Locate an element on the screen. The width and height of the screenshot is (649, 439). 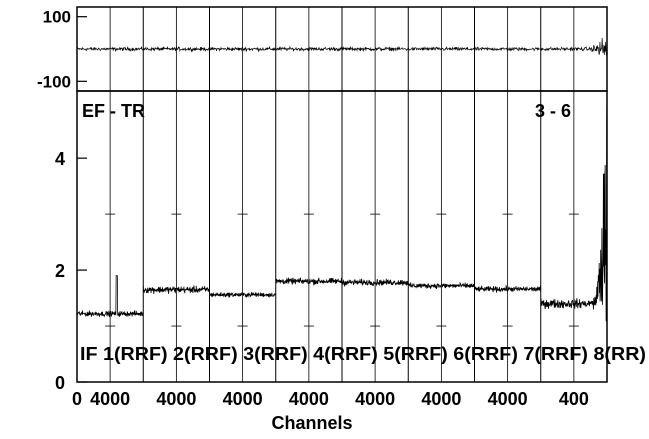
y-tick-label-bottom: 4 is located at coordinates (60, 159).